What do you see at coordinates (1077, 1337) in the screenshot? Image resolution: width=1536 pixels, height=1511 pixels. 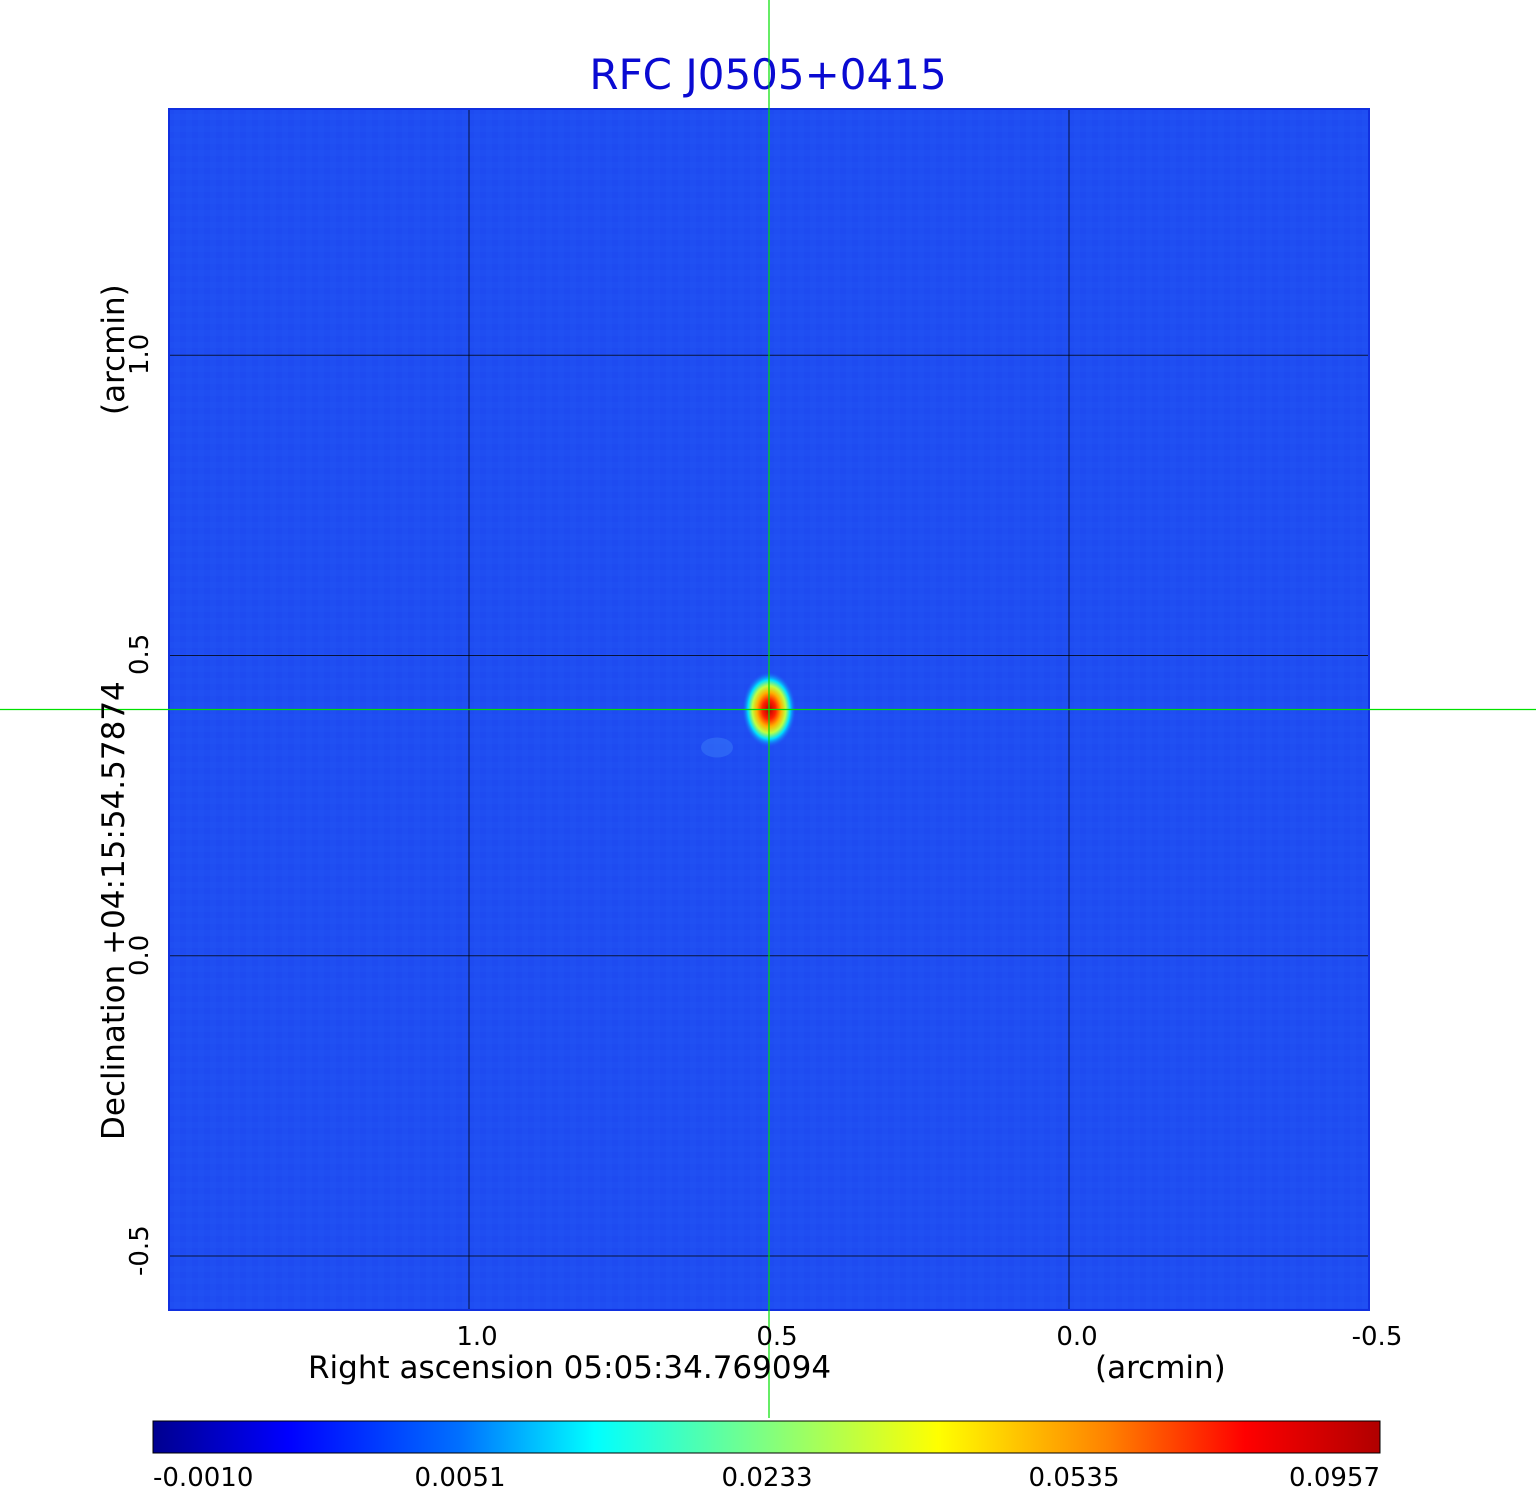 I see `x-tick-label: 0.0` at bounding box center [1077, 1337].